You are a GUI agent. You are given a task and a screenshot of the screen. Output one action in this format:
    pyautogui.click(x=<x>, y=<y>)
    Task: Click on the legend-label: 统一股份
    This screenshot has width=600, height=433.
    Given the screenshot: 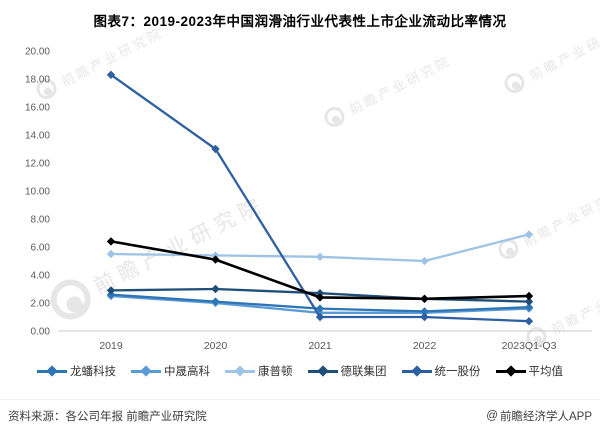 What is the action you would take?
    pyautogui.click(x=457, y=372)
    